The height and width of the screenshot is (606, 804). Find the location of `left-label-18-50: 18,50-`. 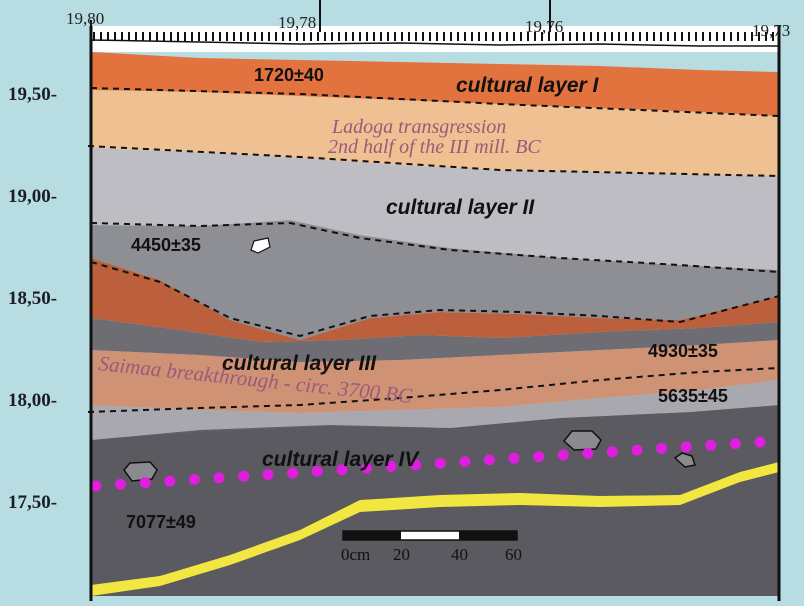

left-label-18-50: 18,50- is located at coordinates (32, 298).